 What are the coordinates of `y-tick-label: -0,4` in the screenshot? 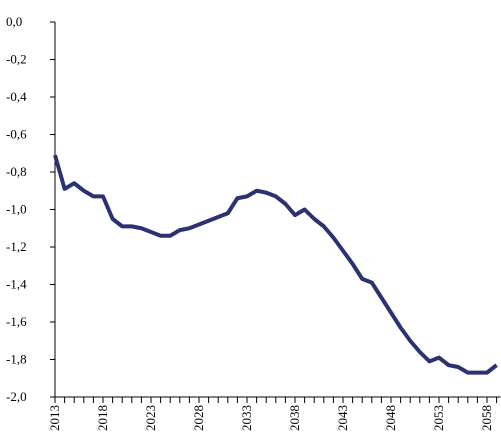 It's located at (16, 96).